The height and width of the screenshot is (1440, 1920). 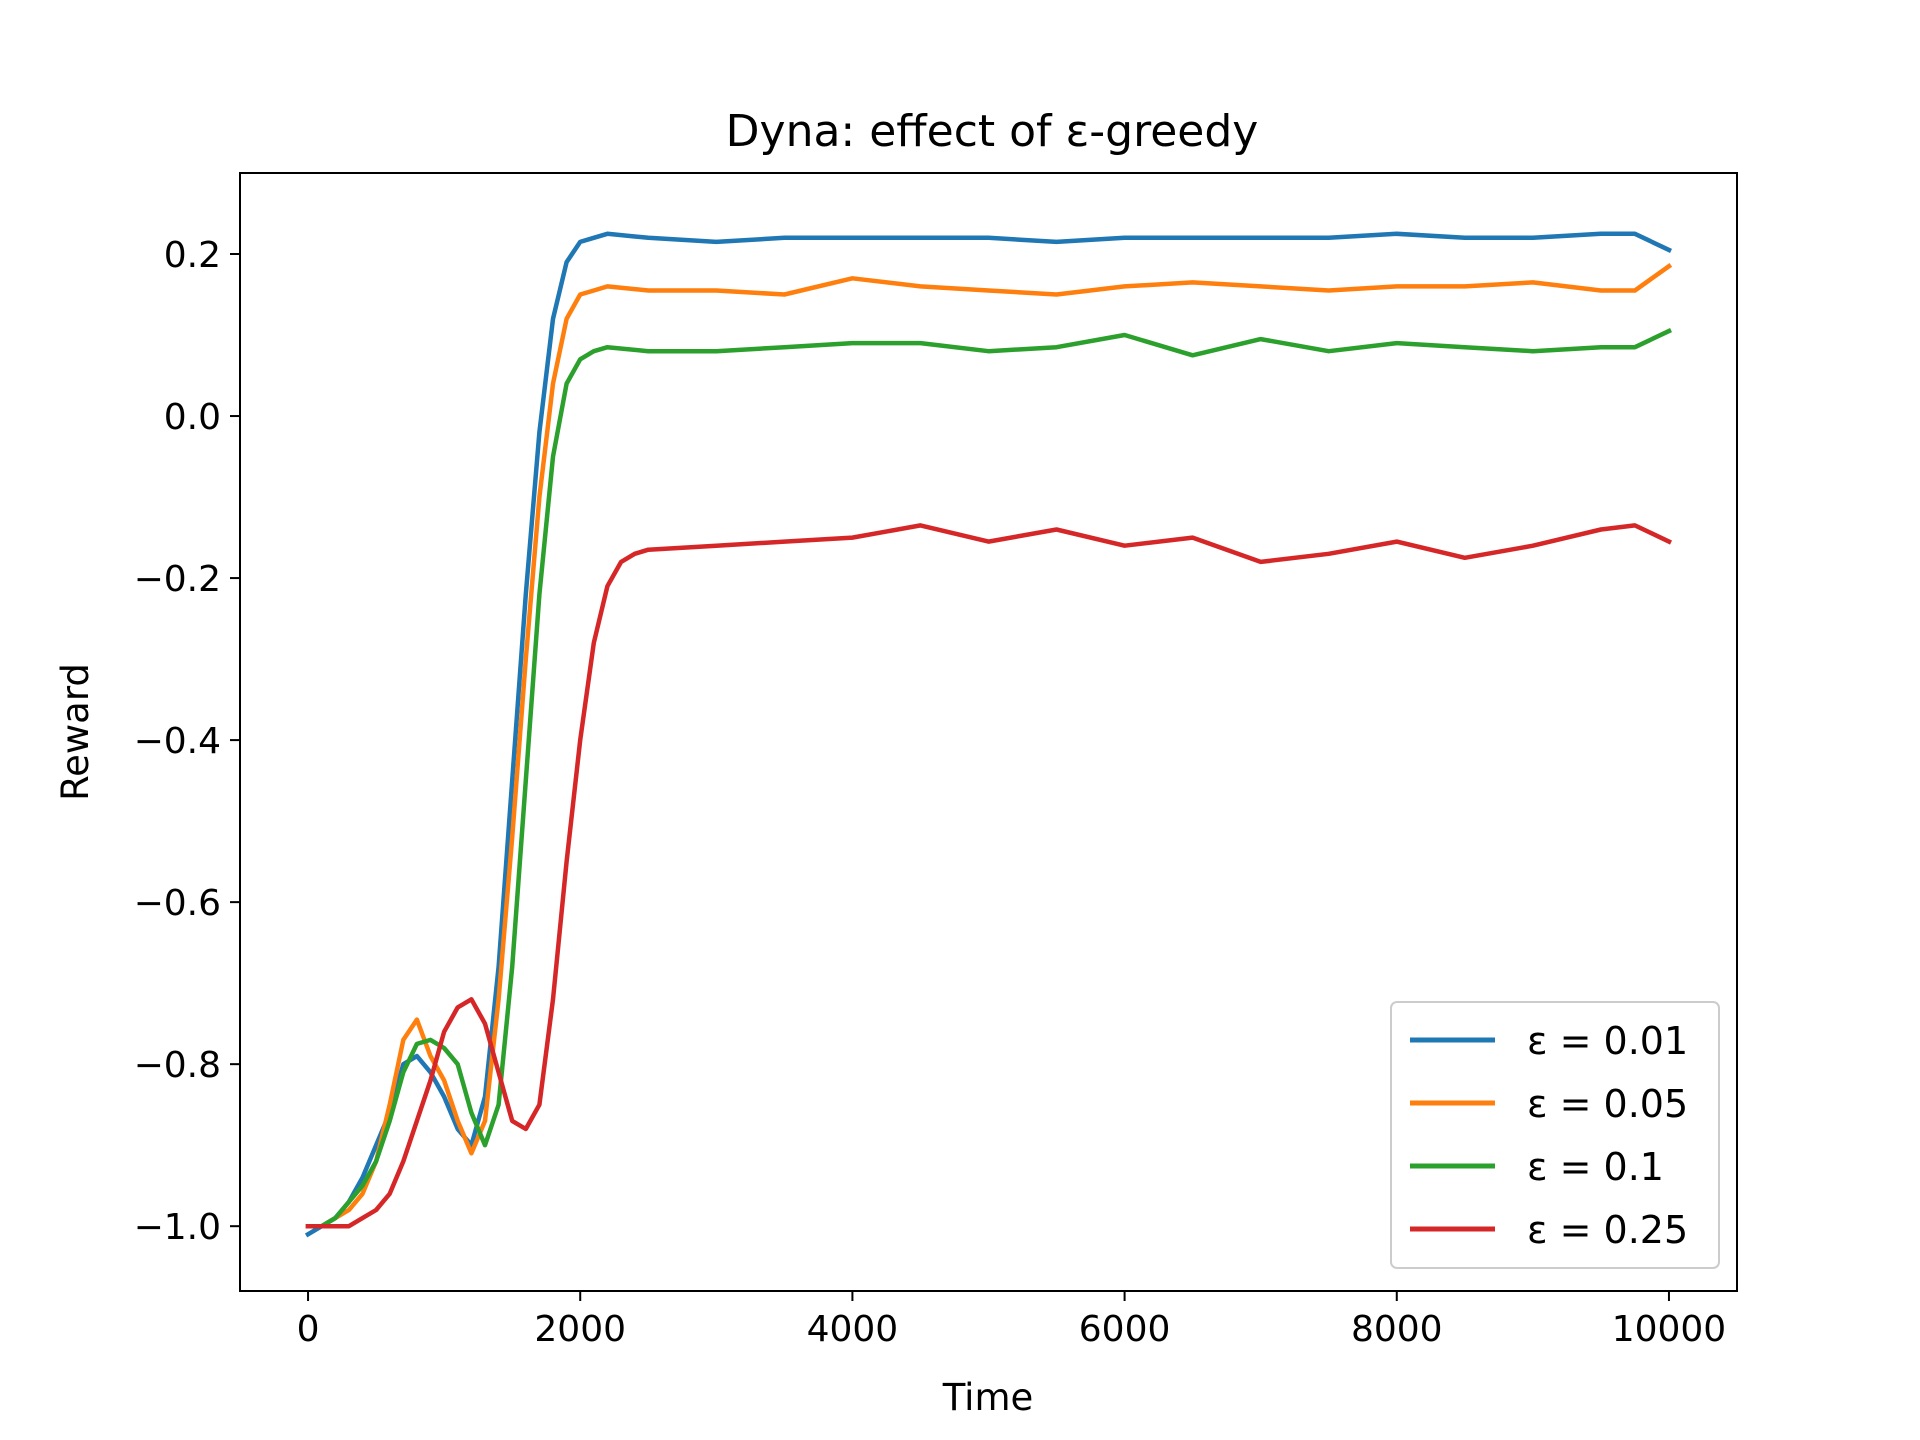 I want to click on x-tick-label: 0, so click(x=308, y=1329).